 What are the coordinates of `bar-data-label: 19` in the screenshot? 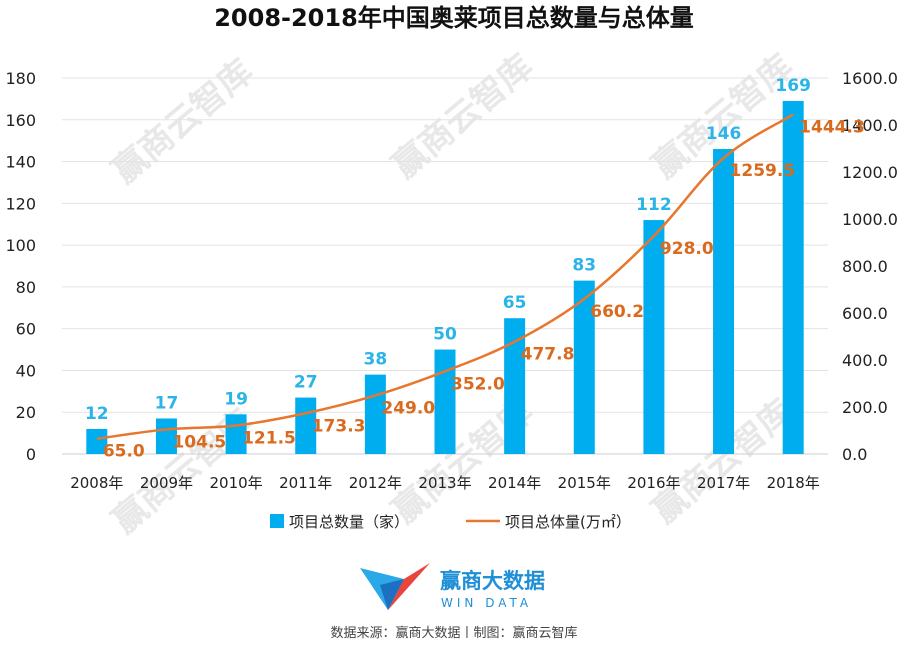 It's located at (236, 399).